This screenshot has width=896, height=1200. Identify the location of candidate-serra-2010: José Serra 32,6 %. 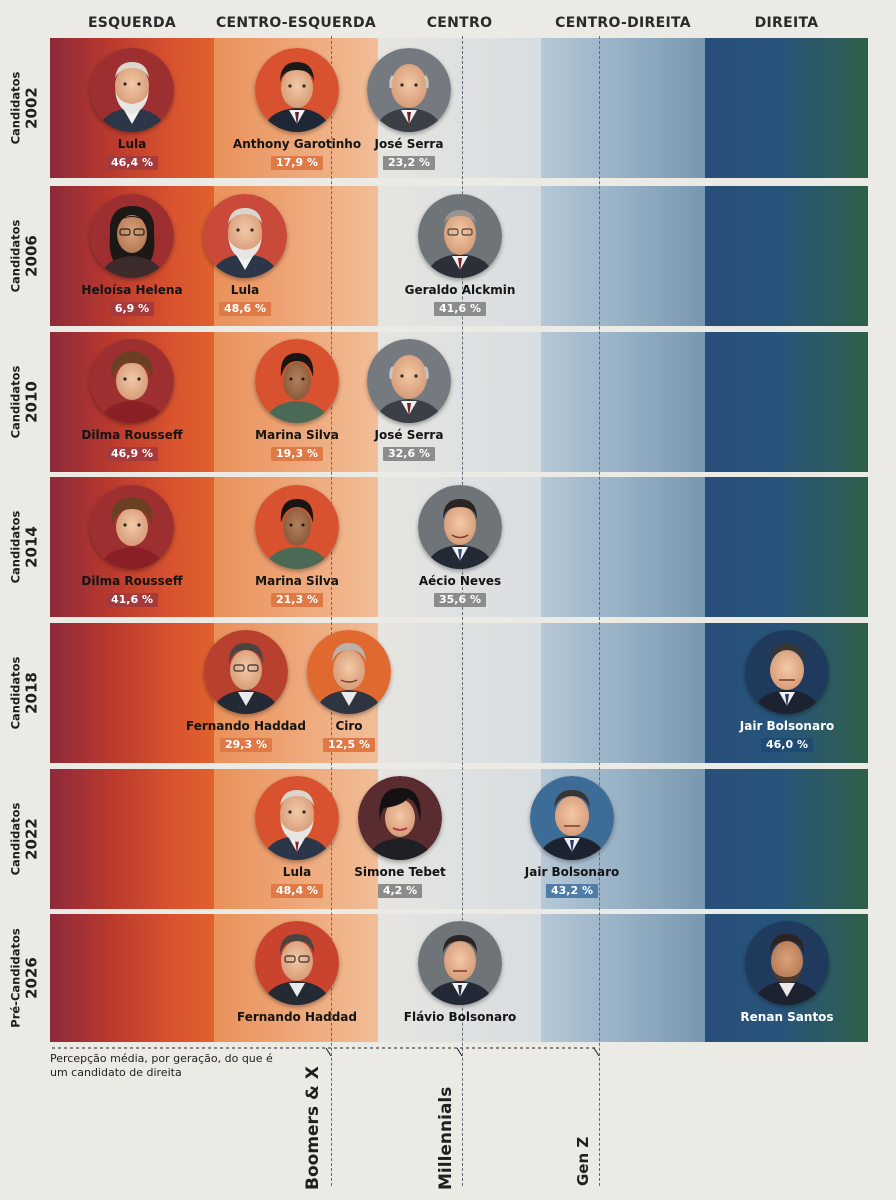
(409, 400).